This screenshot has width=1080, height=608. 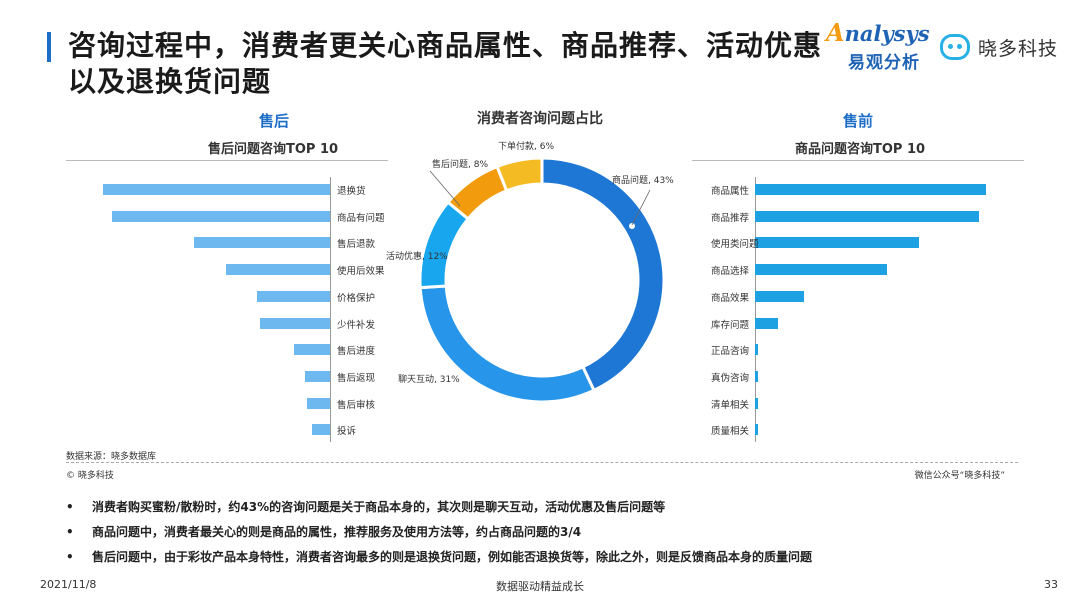 I want to click on left-section-title: 售后, so click(x=274, y=121).